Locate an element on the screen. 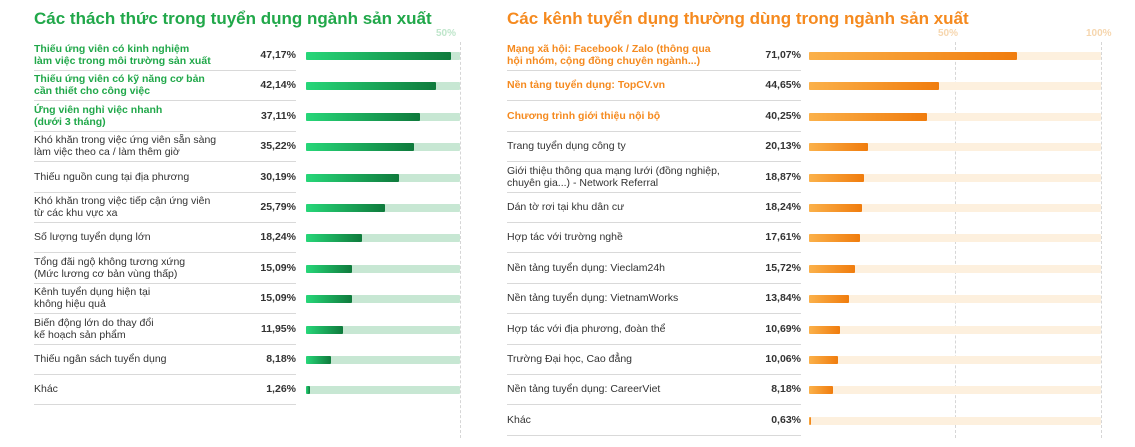  bar-row: Trang tuyển dụng công ty 20,13% is located at coordinates (654, 147).